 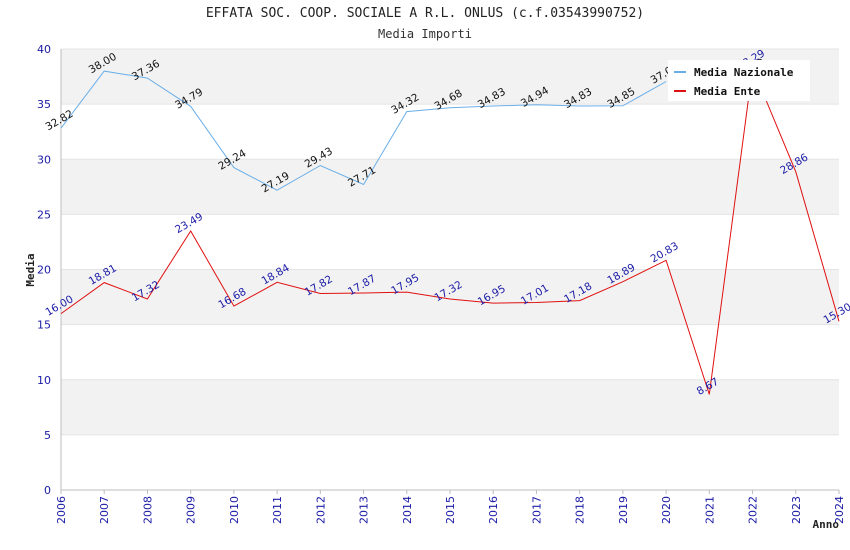 What do you see at coordinates (191, 510) in the screenshot?
I see `x-tick-label: 2009` at bounding box center [191, 510].